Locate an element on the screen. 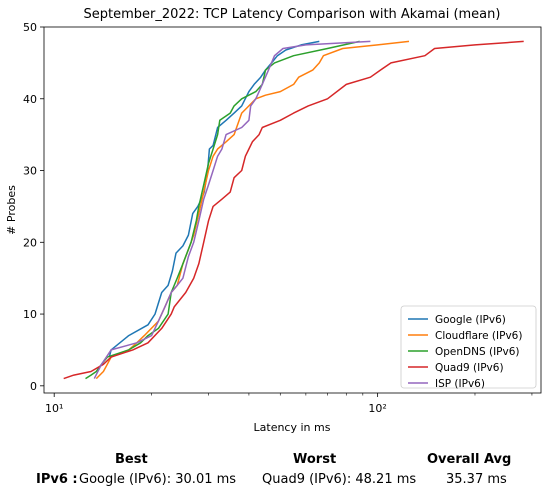  ipv6-row-label: IPv6 : is located at coordinates (57, 479).